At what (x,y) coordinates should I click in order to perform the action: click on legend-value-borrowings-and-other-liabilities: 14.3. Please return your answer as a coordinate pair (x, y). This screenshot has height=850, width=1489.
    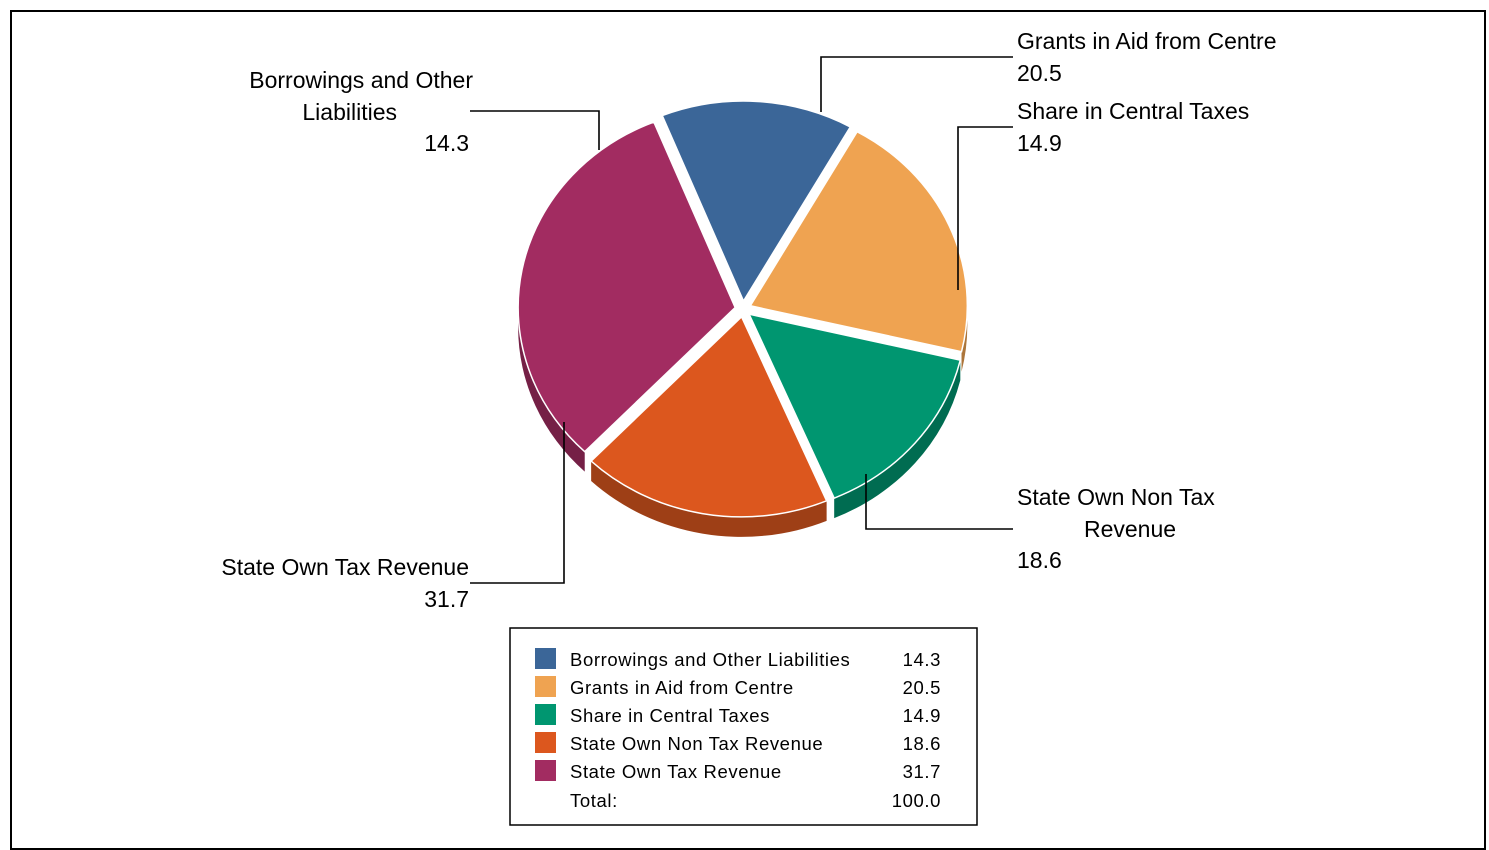
    Looking at the image, I should click on (922, 659).